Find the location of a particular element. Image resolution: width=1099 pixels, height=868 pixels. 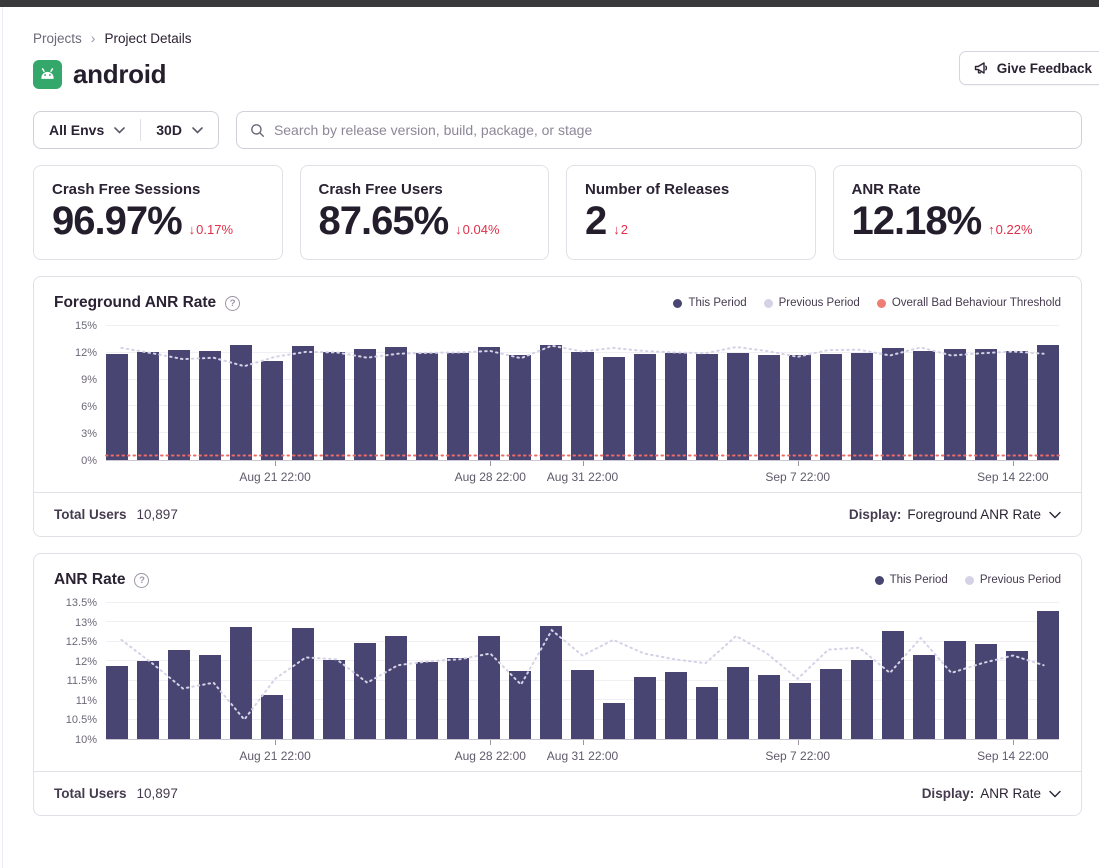

page-title: android is located at coordinates (120, 74).